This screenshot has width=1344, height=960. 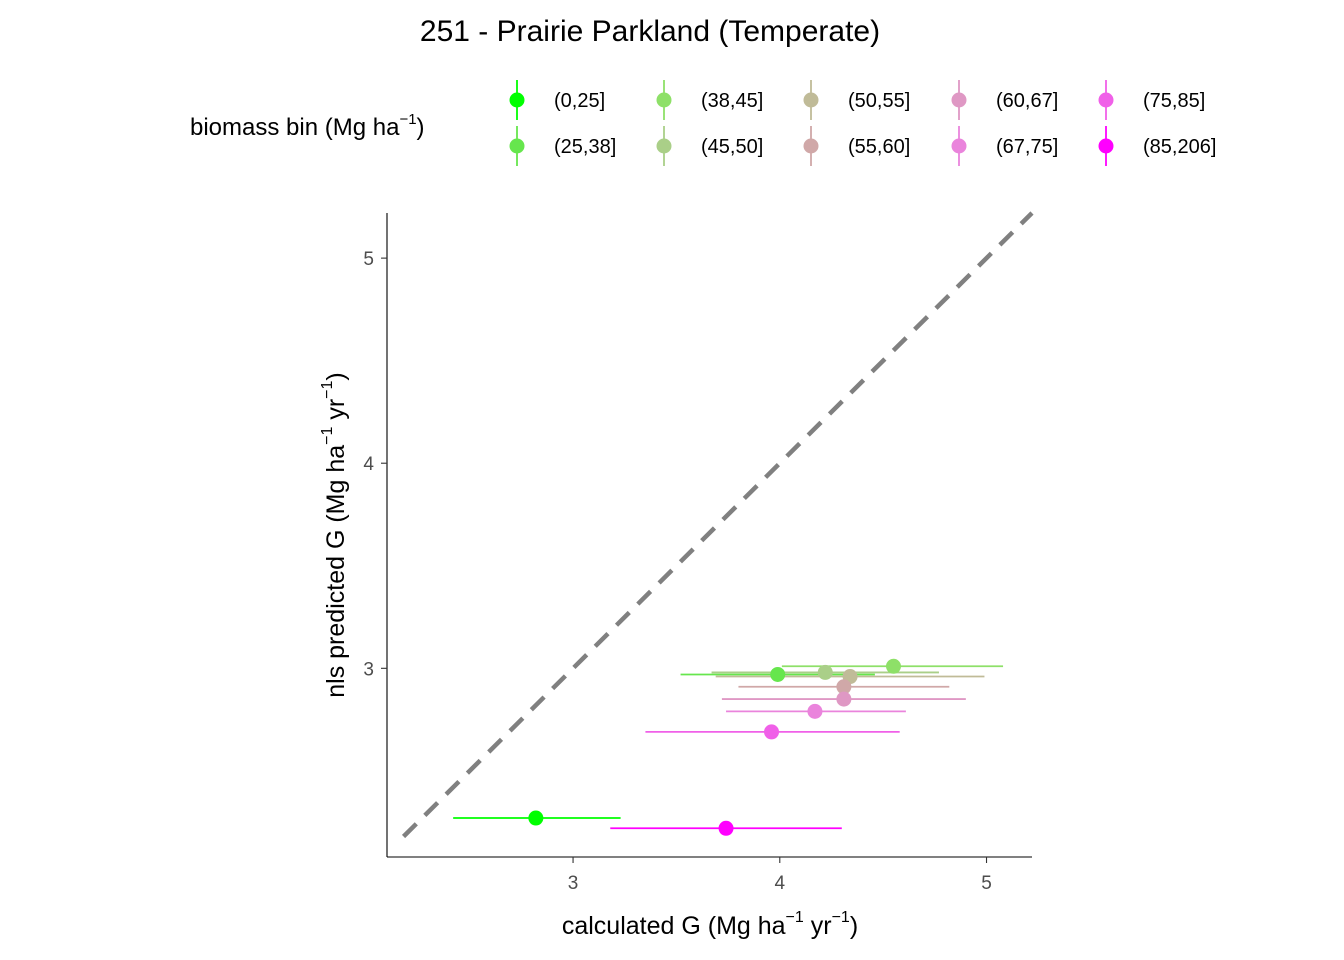 I want to click on legend-item: (75,85], so click(x=1151, y=100).